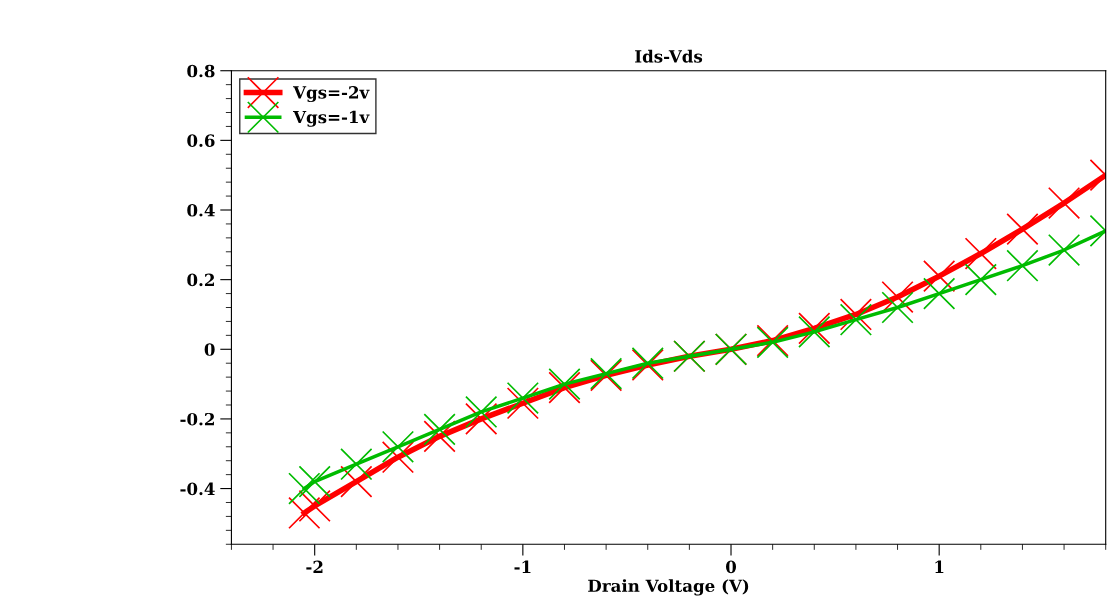 The width and height of the screenshot is (1118, 615). Describe the element at coordinates (939, 566) in the screenshot. I see `x-tick-label: 1` at that location.